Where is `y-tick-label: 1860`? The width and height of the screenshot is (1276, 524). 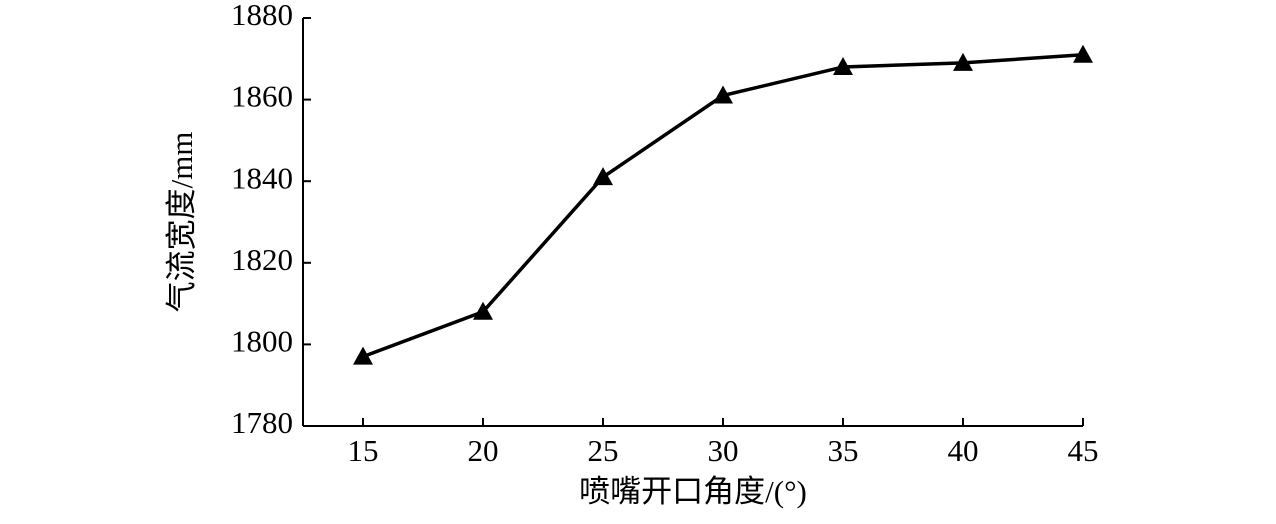 y-tick-label: 1860 is located at coordinates (262, 96).